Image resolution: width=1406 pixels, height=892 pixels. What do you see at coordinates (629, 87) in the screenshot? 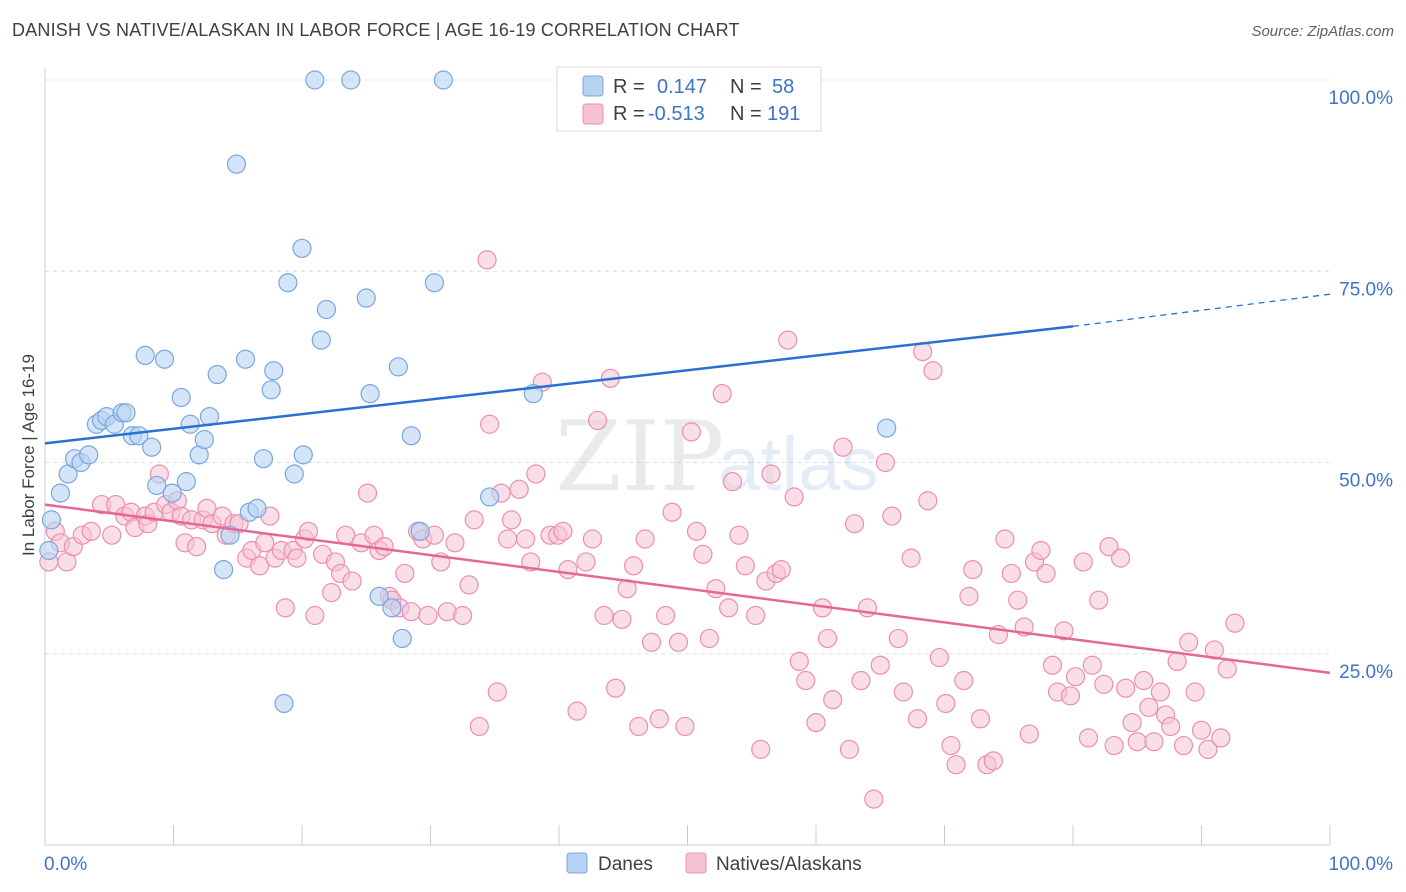
I see `danes-r-label: R =` at bounding box center [629, 87].